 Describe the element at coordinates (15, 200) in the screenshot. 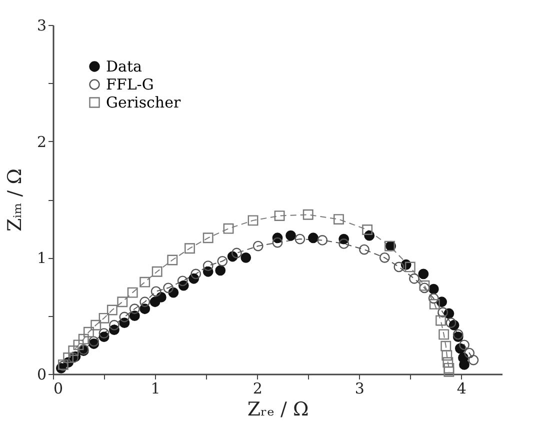

I see `y-axis-title: Zᵢₘ / Ω` at that location.